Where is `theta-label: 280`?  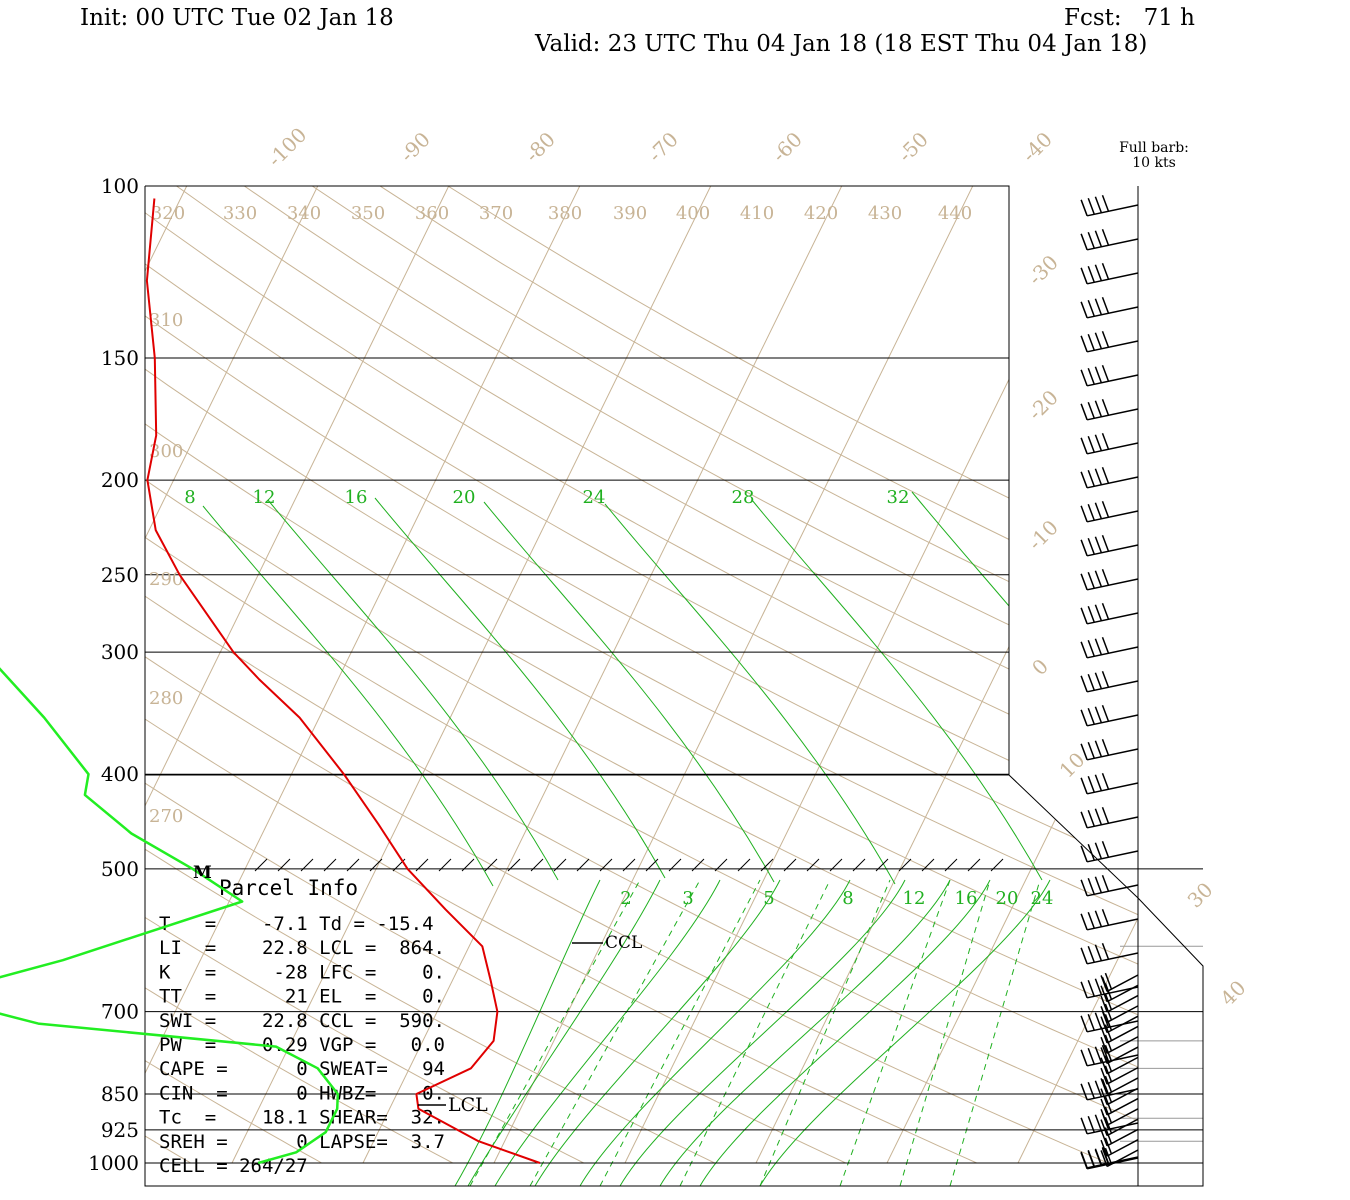
theta-label: 280 is located at coordinates (166, 698).